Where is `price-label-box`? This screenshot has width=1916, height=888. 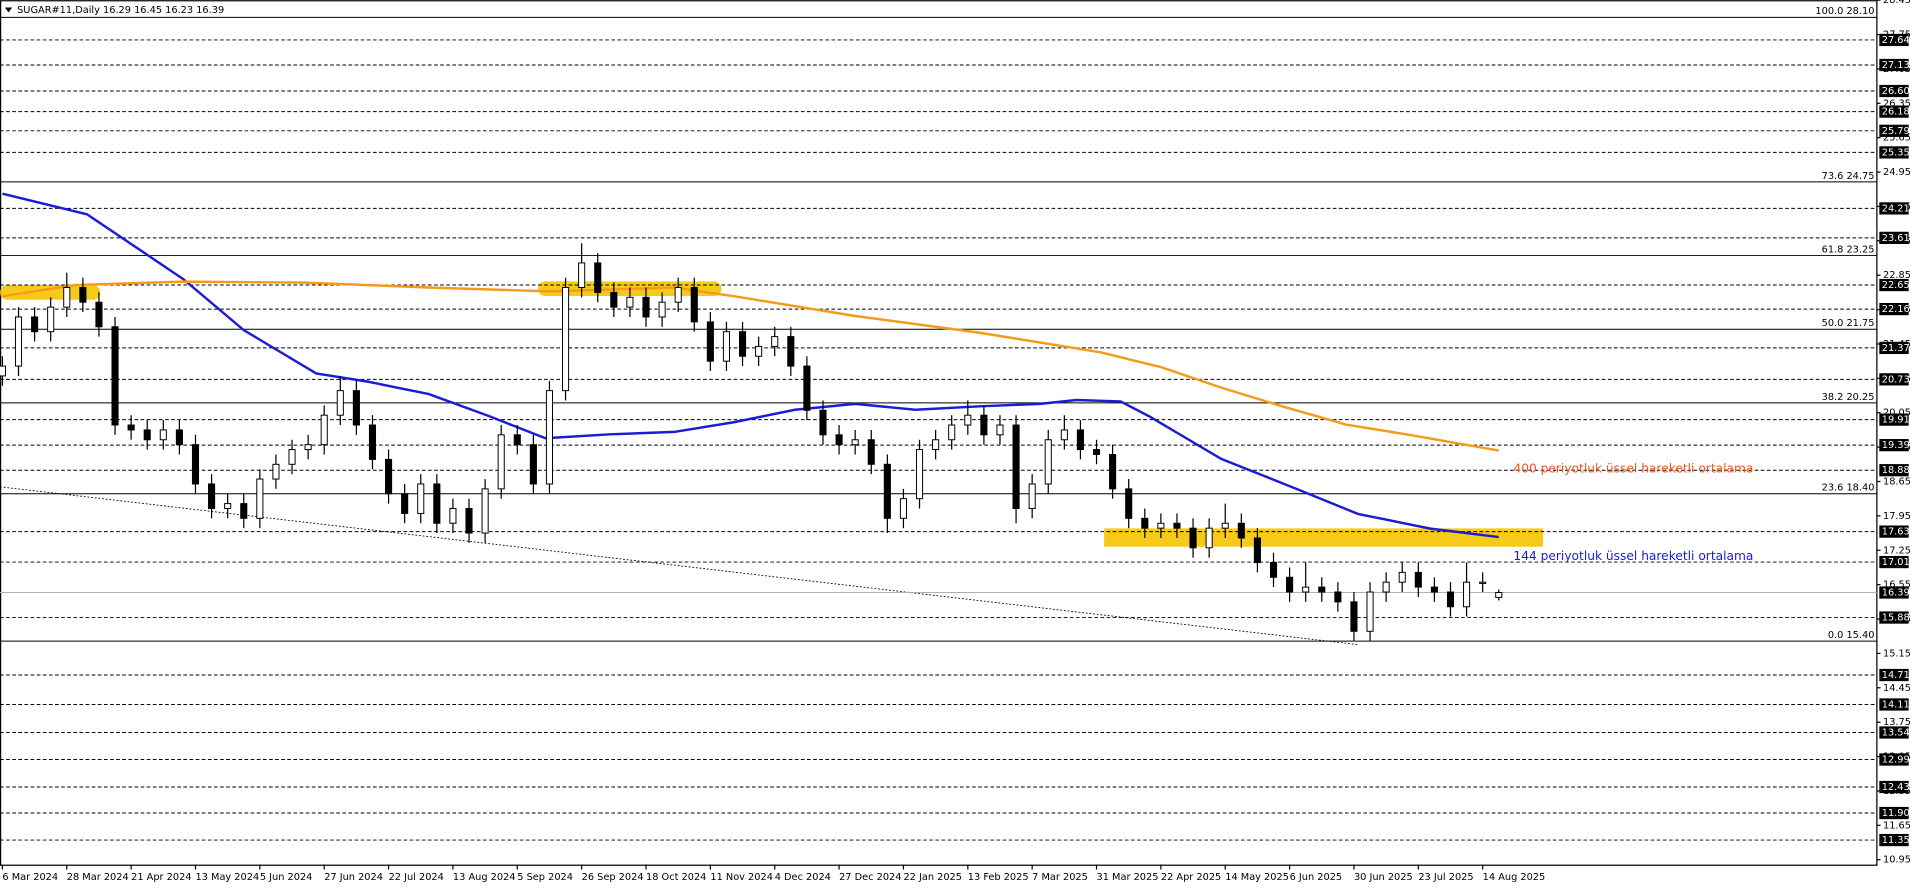 price-label-box is located at coordinates (1894, 592).